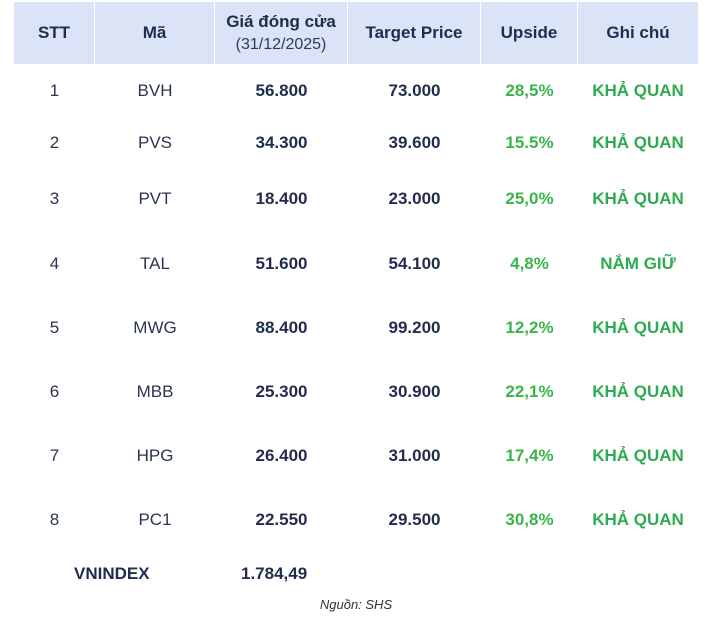  Describe the element at coordinates (281, 263) in the screenshot. I see `row-close-price: 51.600` at that location.